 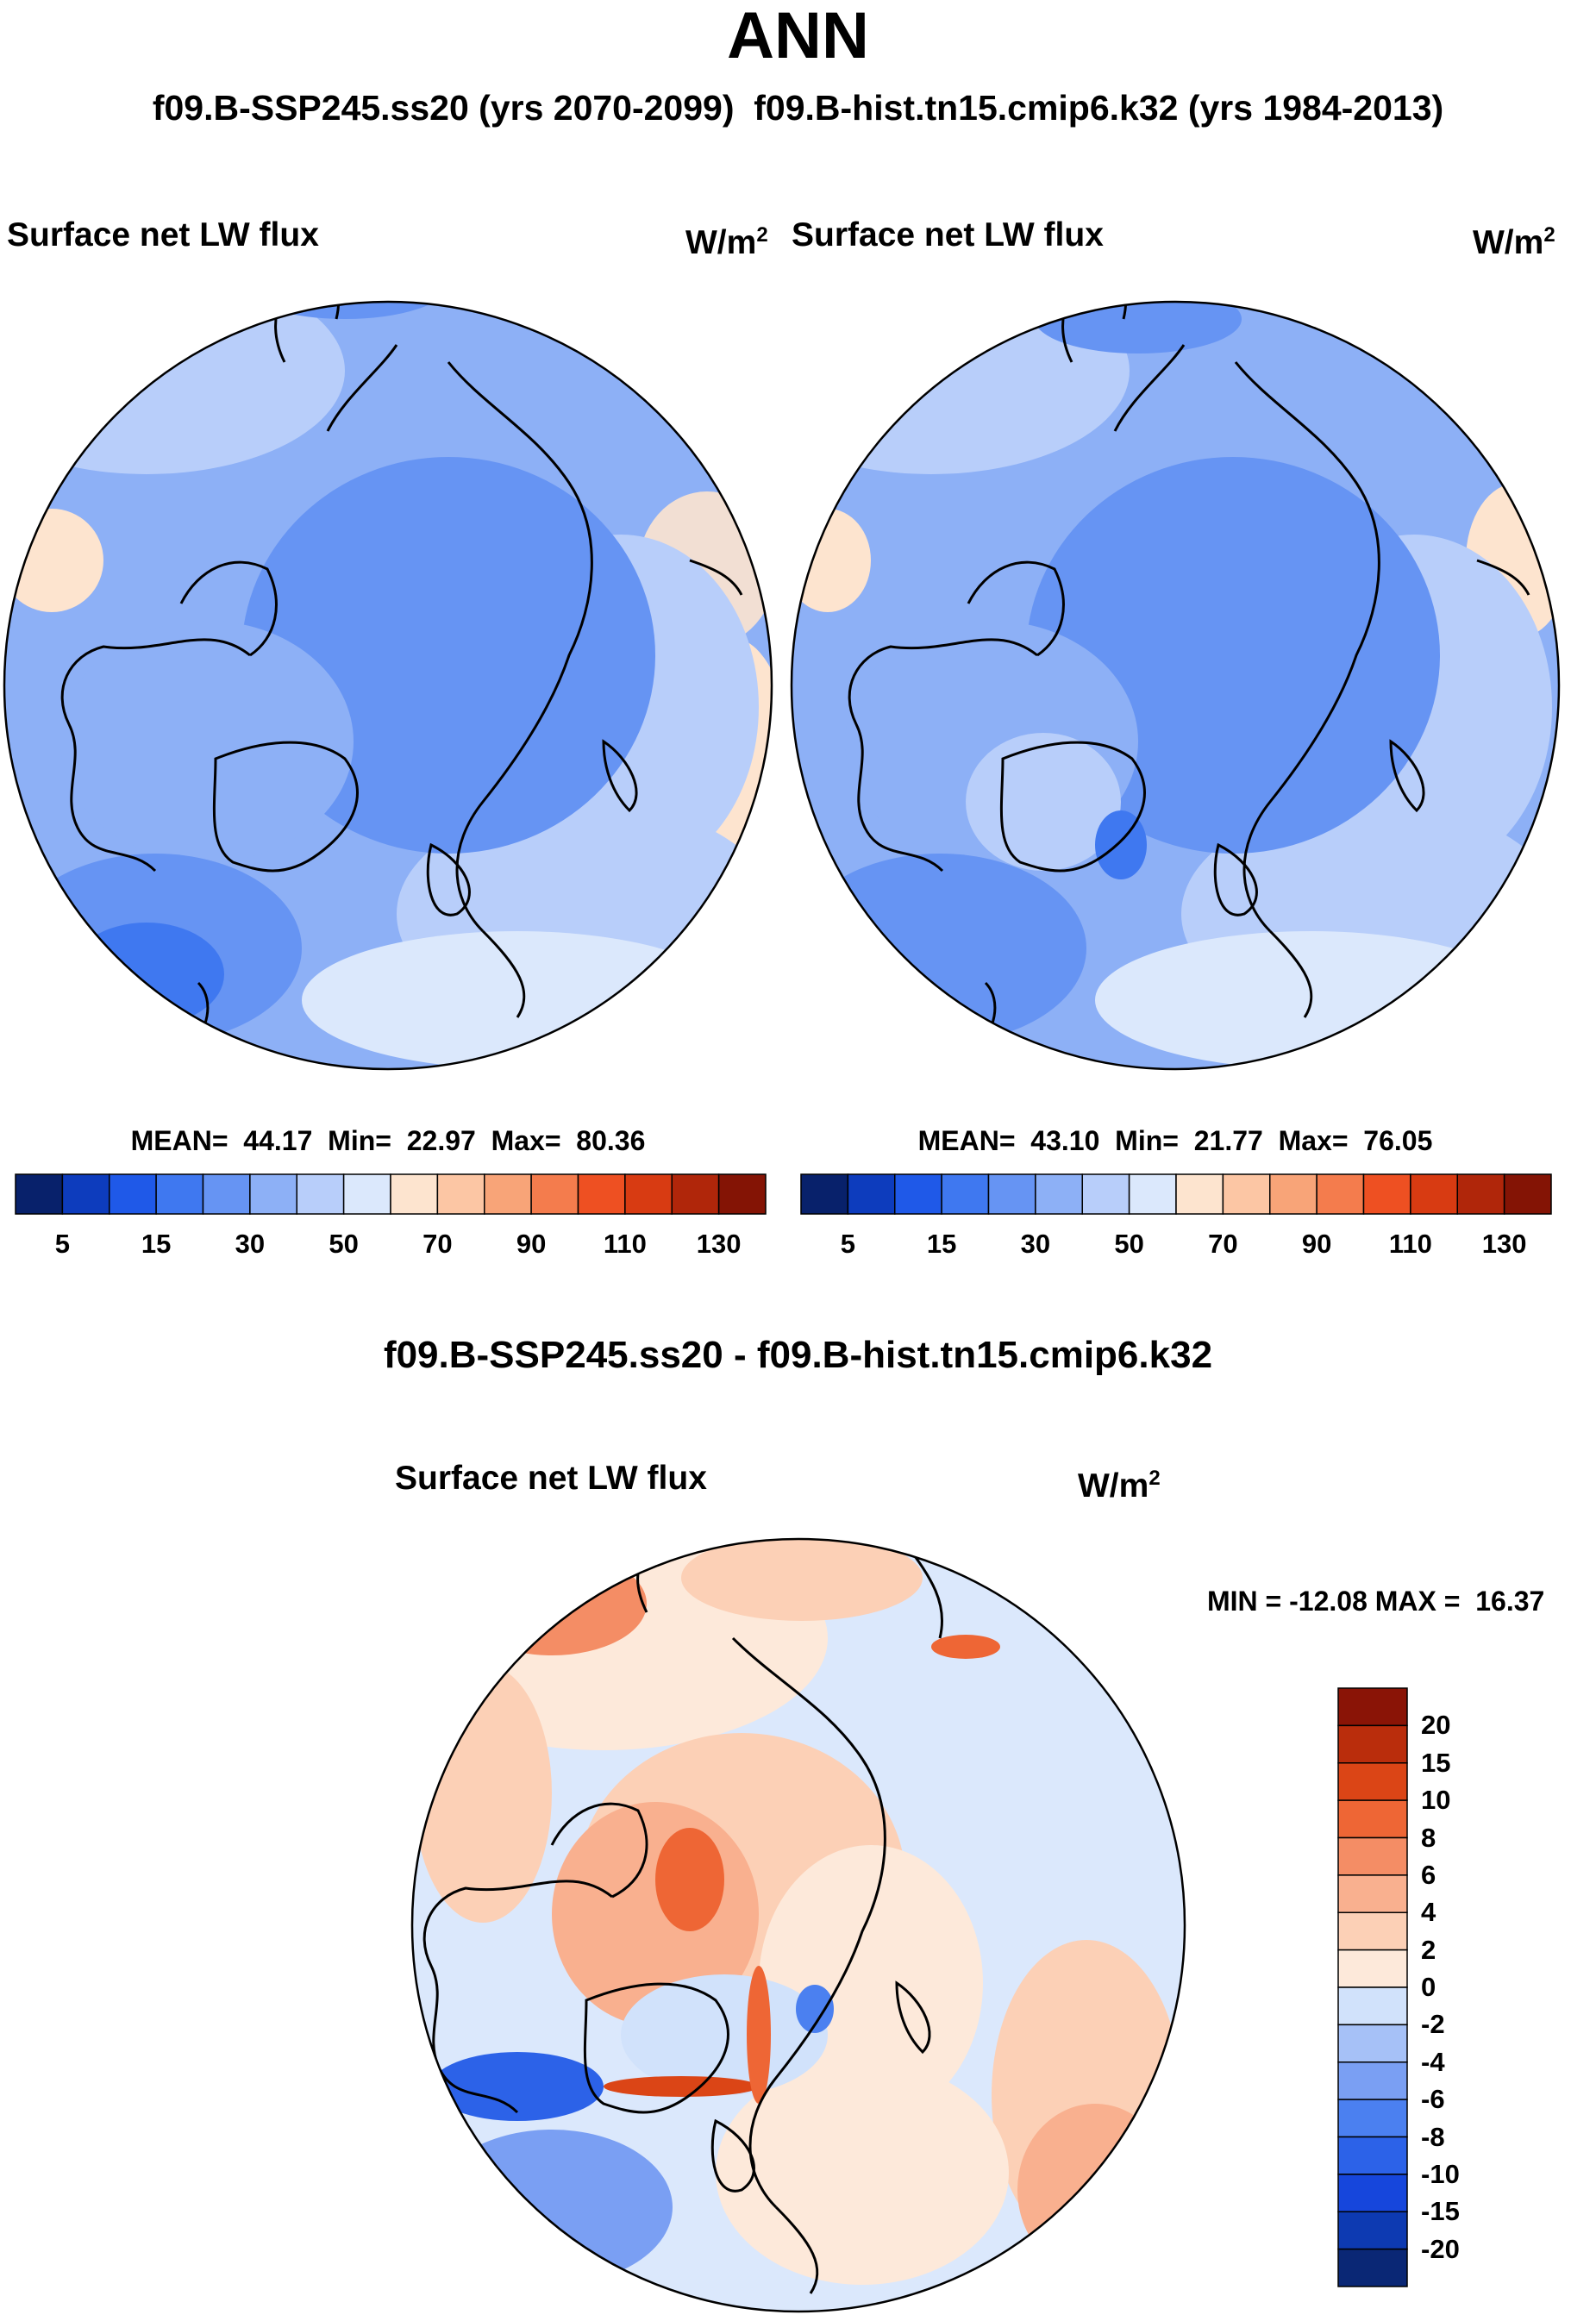 I want to click on colorbar-tick-label: 4, so click(x=1428, y=1912).